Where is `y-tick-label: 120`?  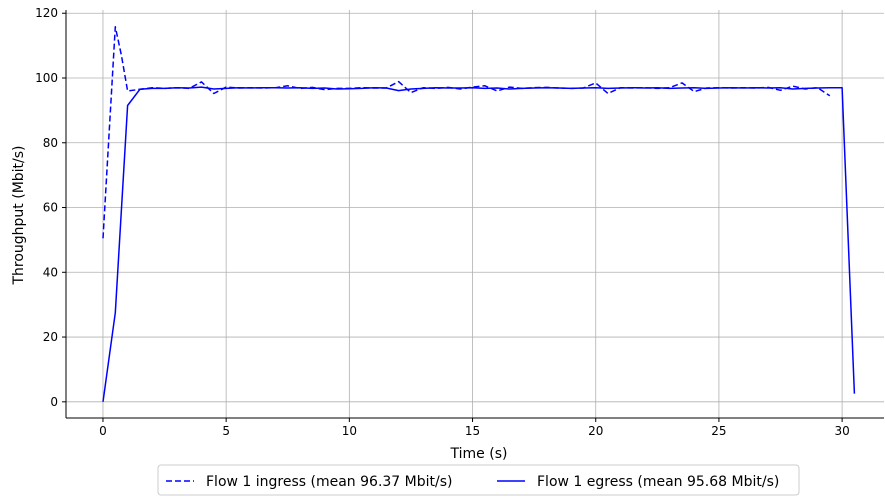
y-tick-label: 120 is located at coordinates (46, 13).